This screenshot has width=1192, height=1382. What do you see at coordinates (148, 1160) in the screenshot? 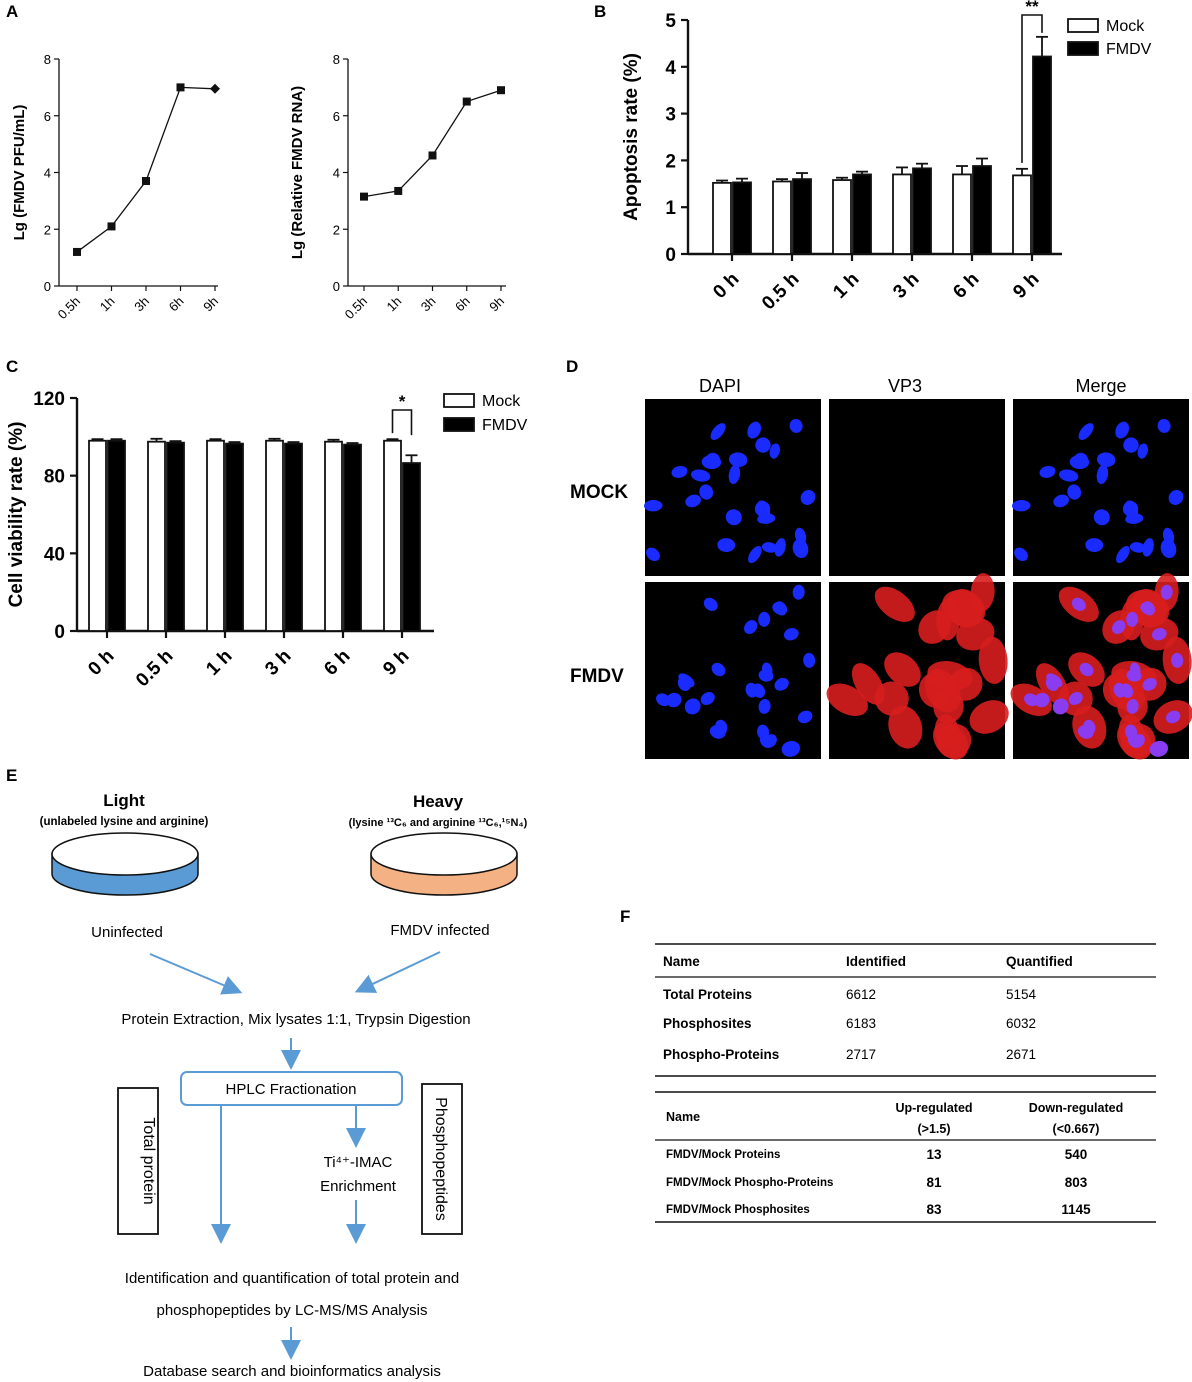
I see `total-protein-label: Total protein` at bounding box center [148, 1160].